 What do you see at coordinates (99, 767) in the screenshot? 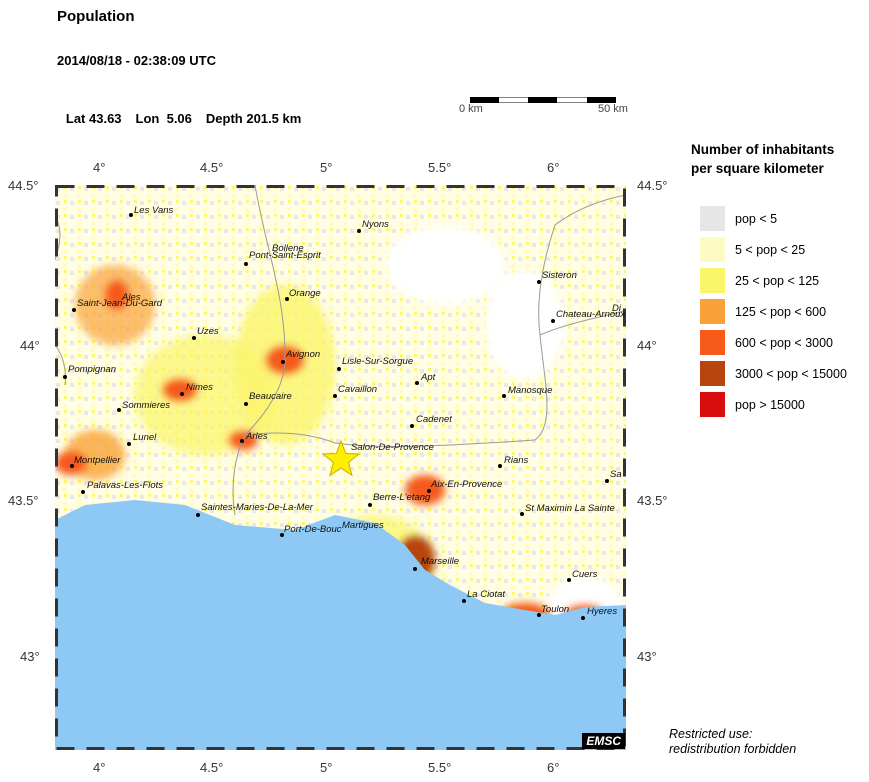
I see `x-tick-bottom: 4°` at bounding box center [99, 767].